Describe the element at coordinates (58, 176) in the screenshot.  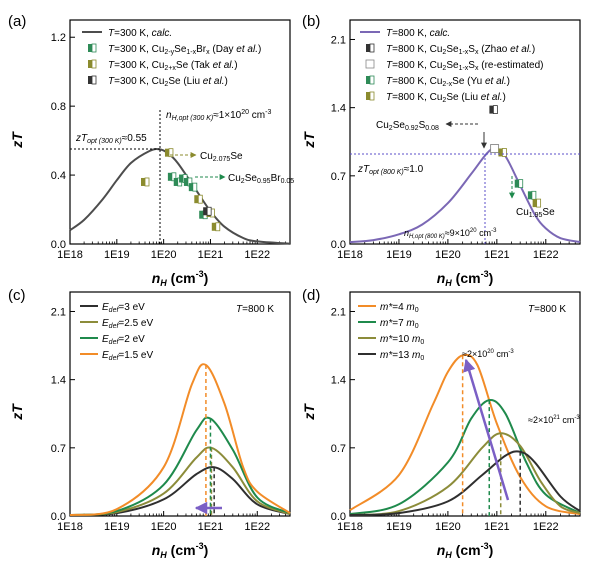
I see `y-tick-label: 0.4` at that location.